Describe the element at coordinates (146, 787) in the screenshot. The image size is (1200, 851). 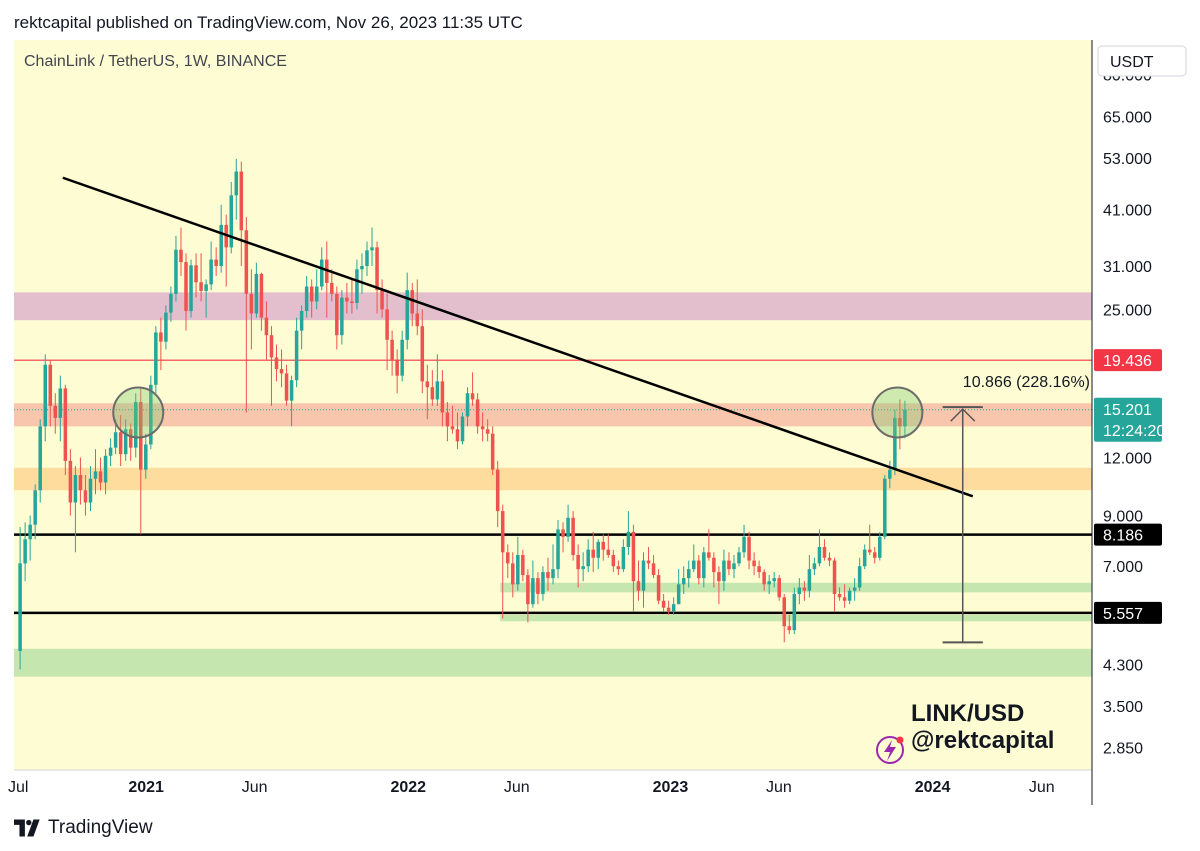
I see `x-tick-label: 2021` at that location.